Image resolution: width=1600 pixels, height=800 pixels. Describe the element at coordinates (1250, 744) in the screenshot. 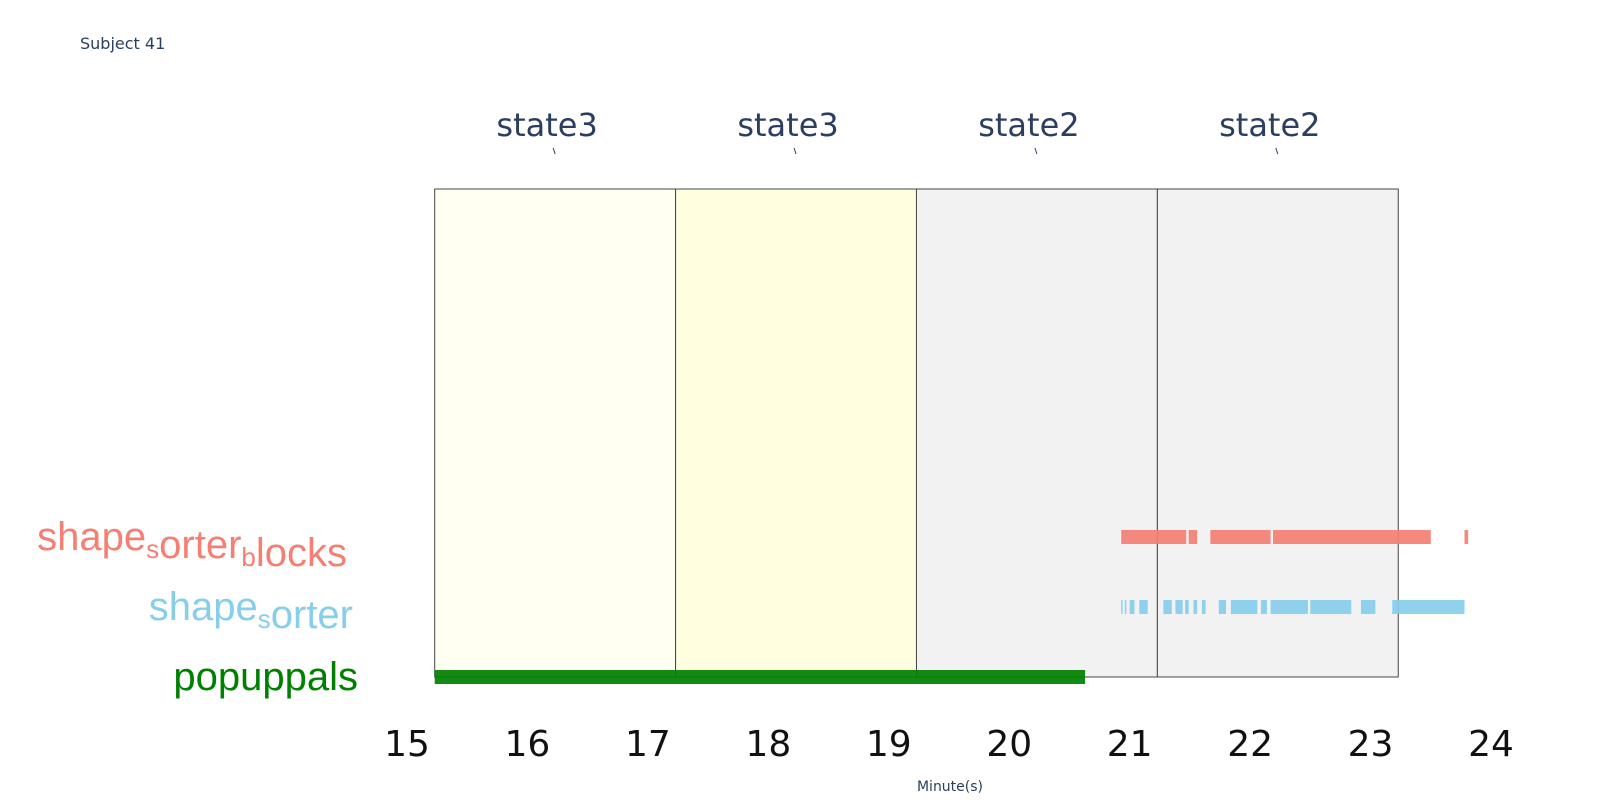

I see `x-tick-label-22: 22` at that location.